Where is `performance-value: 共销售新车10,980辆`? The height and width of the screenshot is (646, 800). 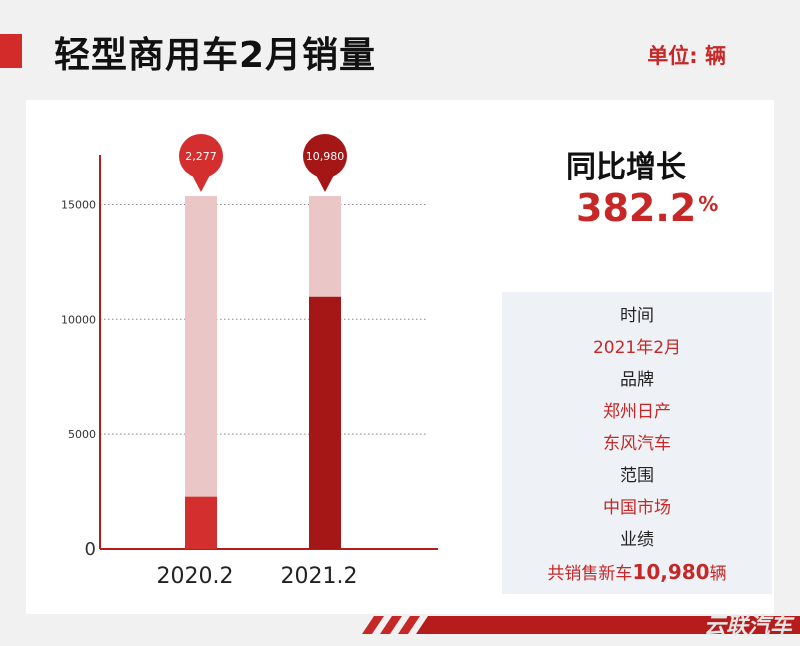 performance-value: 共销售新车10,980辆 is located at coordinates (637, 572).